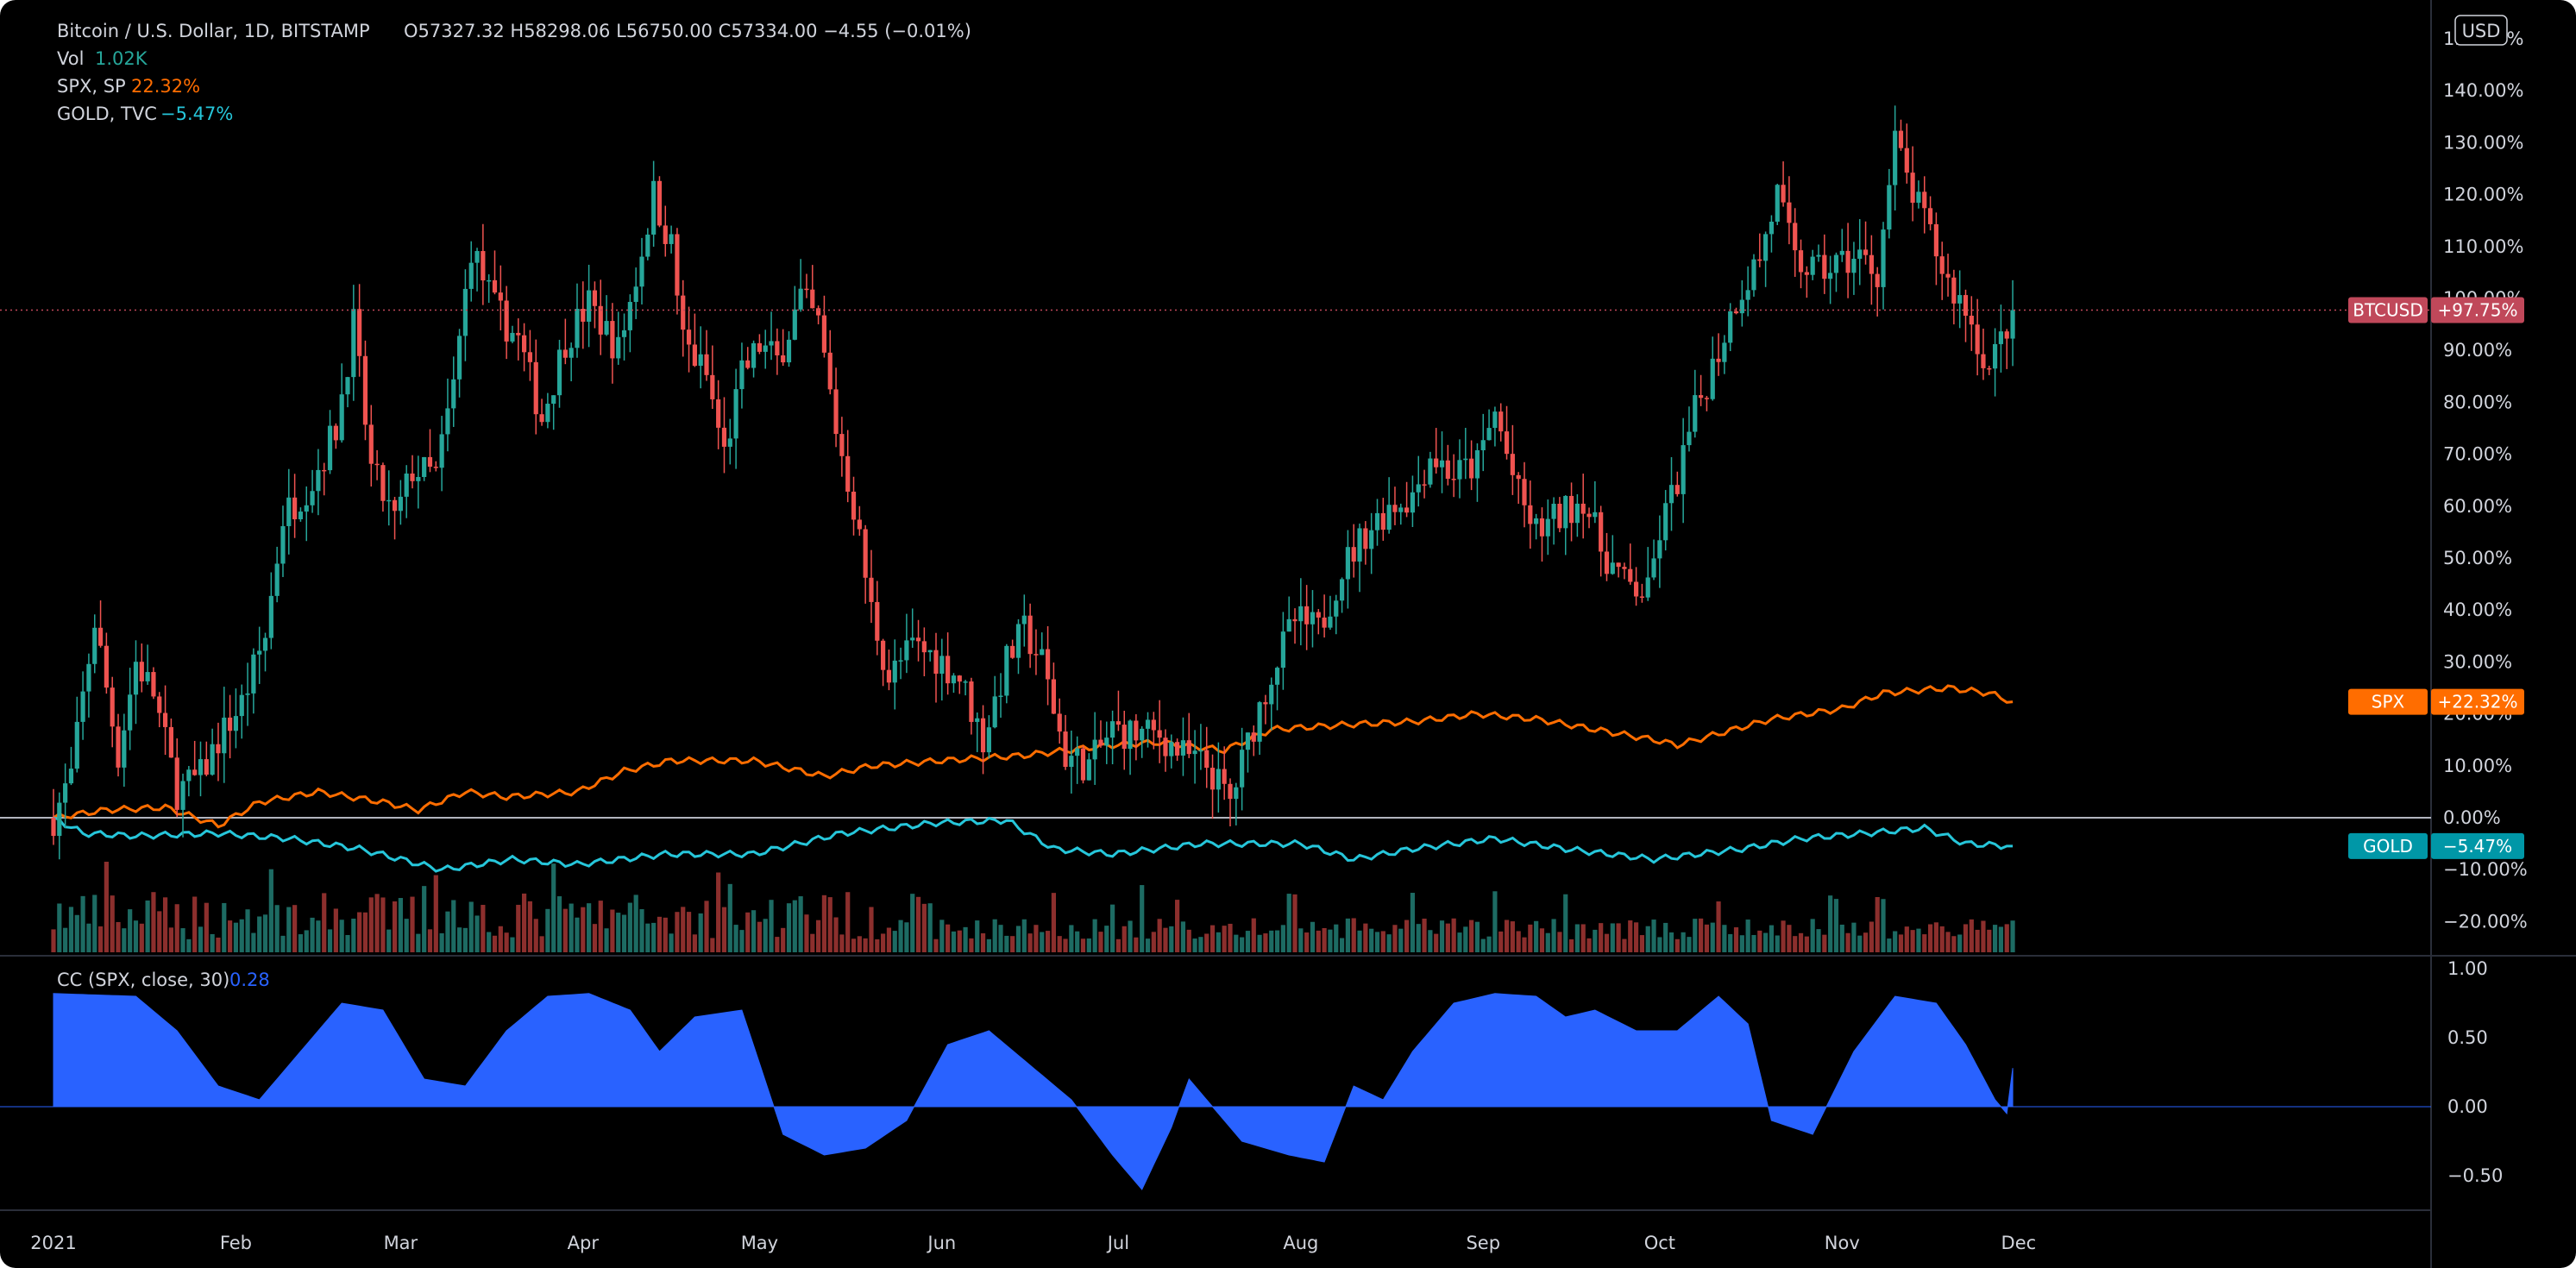 Image resolution: width=2576 pixels, height=1268 pixels. I want to click on time-axis-labels: 2021 Feb Mar Apr May Jun Jul Aug Sep Oct Nov Dec, so click(1033, 1243).